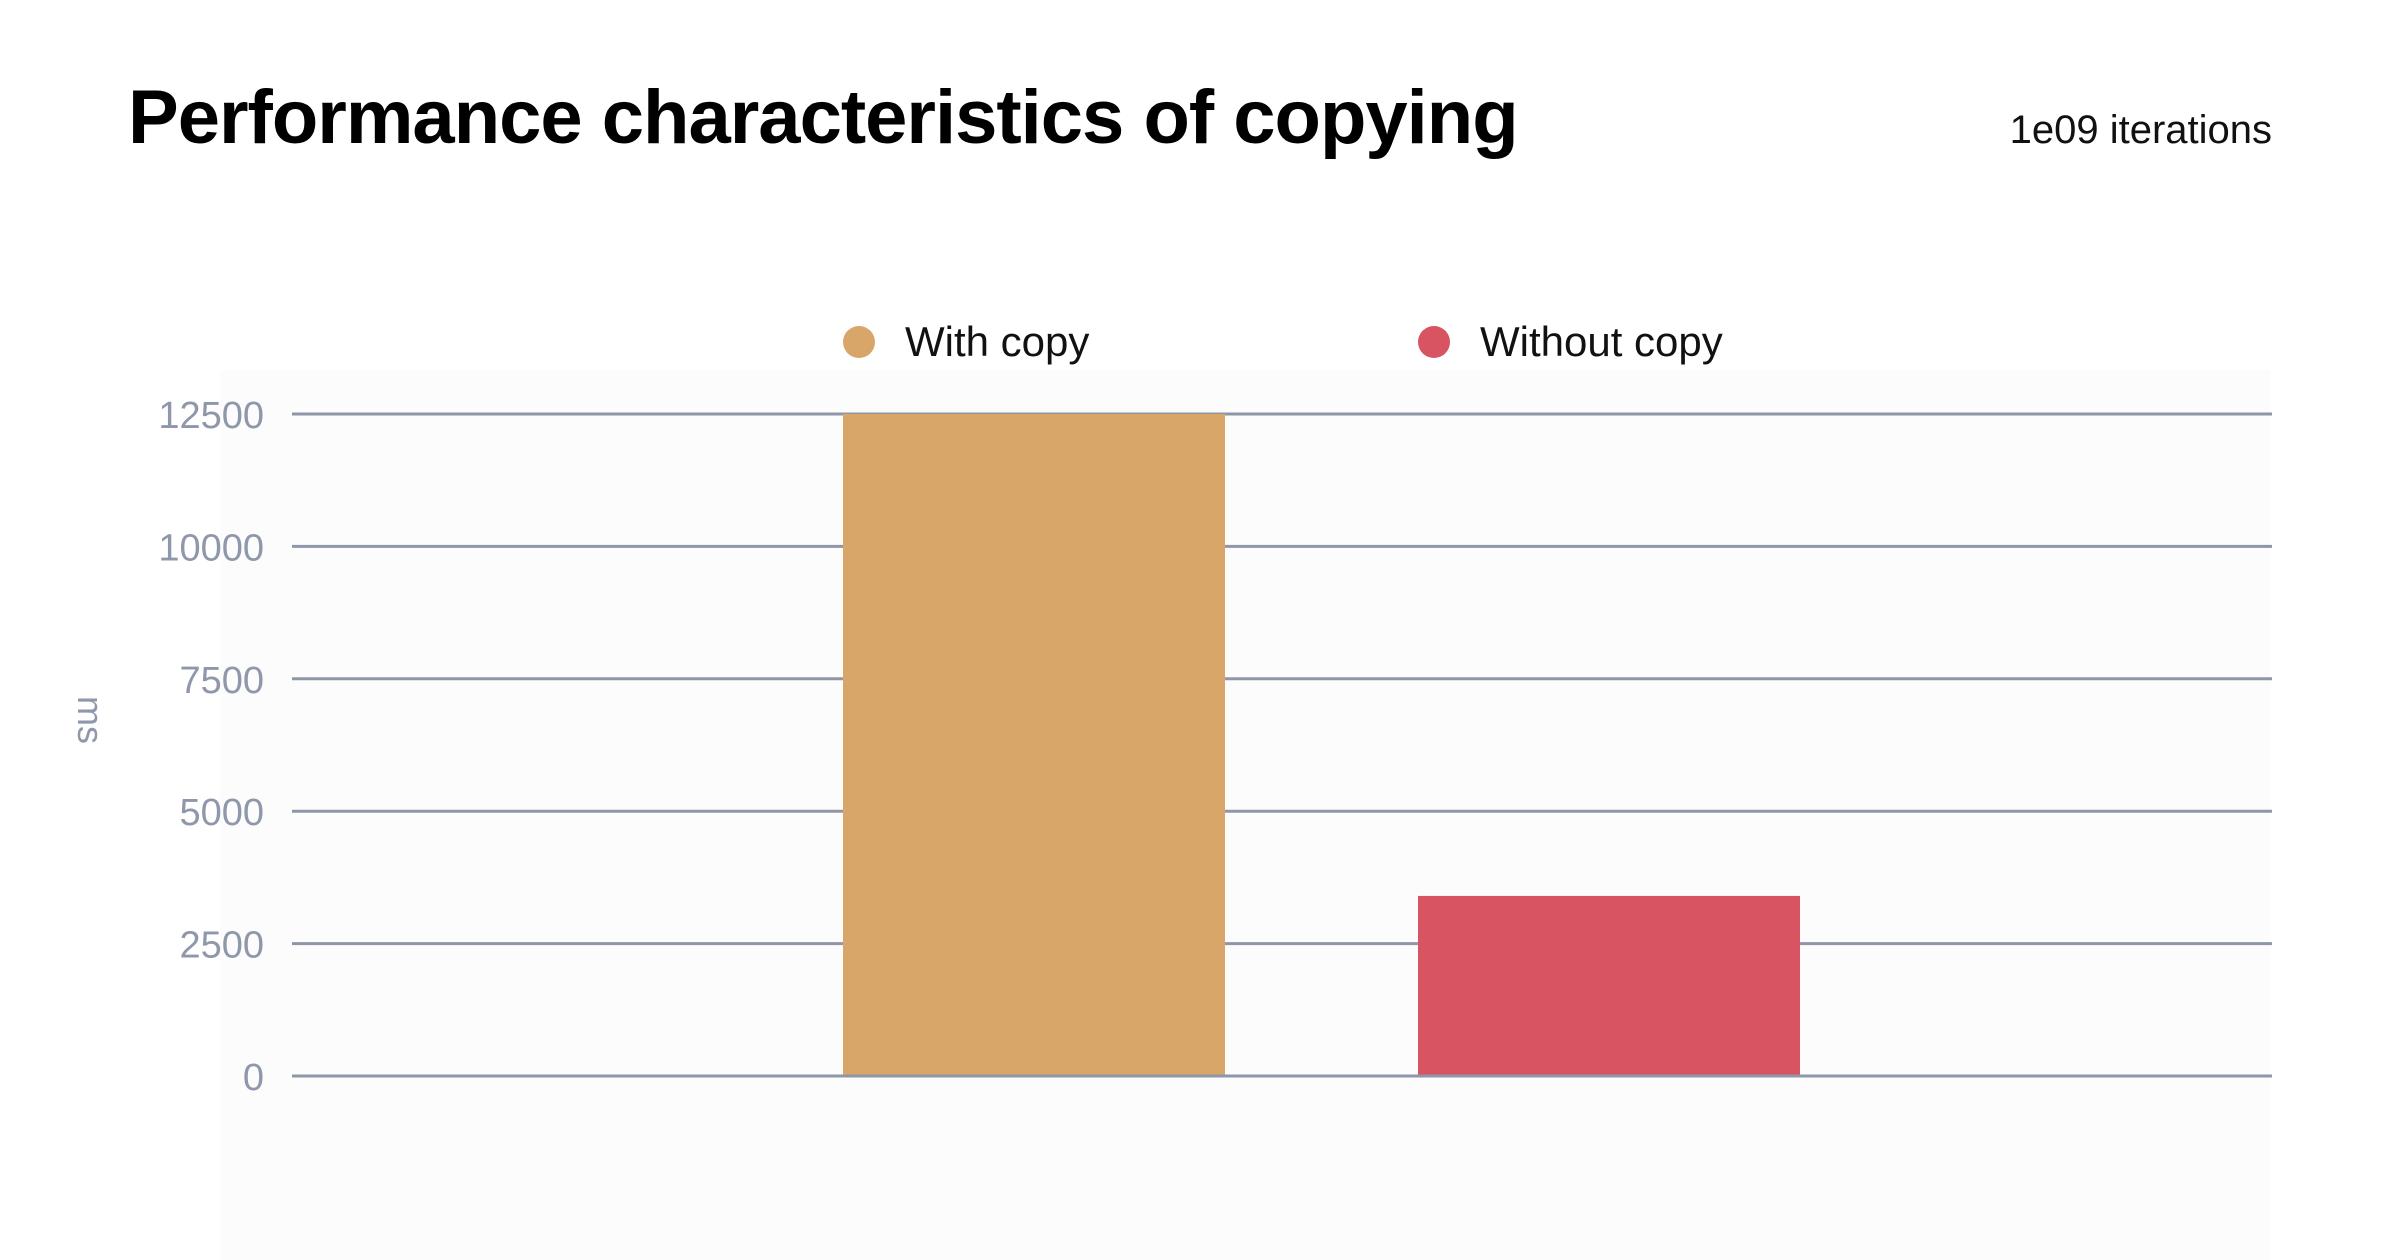 The image size is (2400, 1260). What do you see at coordinates (1434, 342) in the screenshot?
I see `legend-dot-without-copy` at bounding box center [1434, 342].